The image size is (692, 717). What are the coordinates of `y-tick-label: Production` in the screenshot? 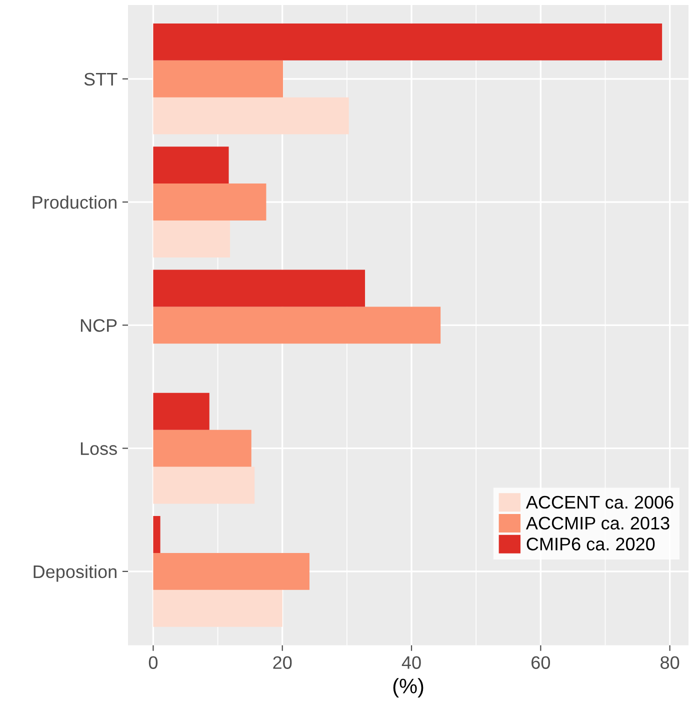 It's located at (74, 202).